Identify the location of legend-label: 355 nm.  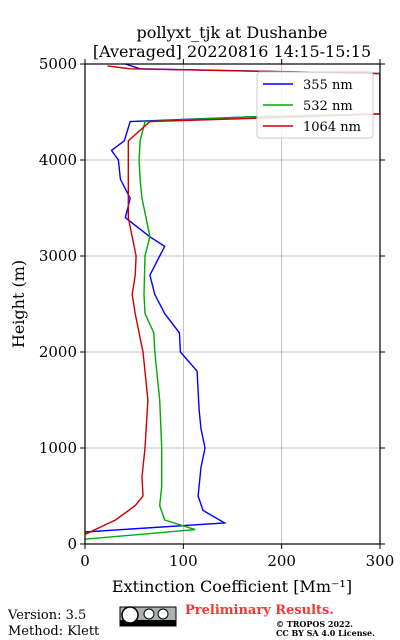
(328, 85).